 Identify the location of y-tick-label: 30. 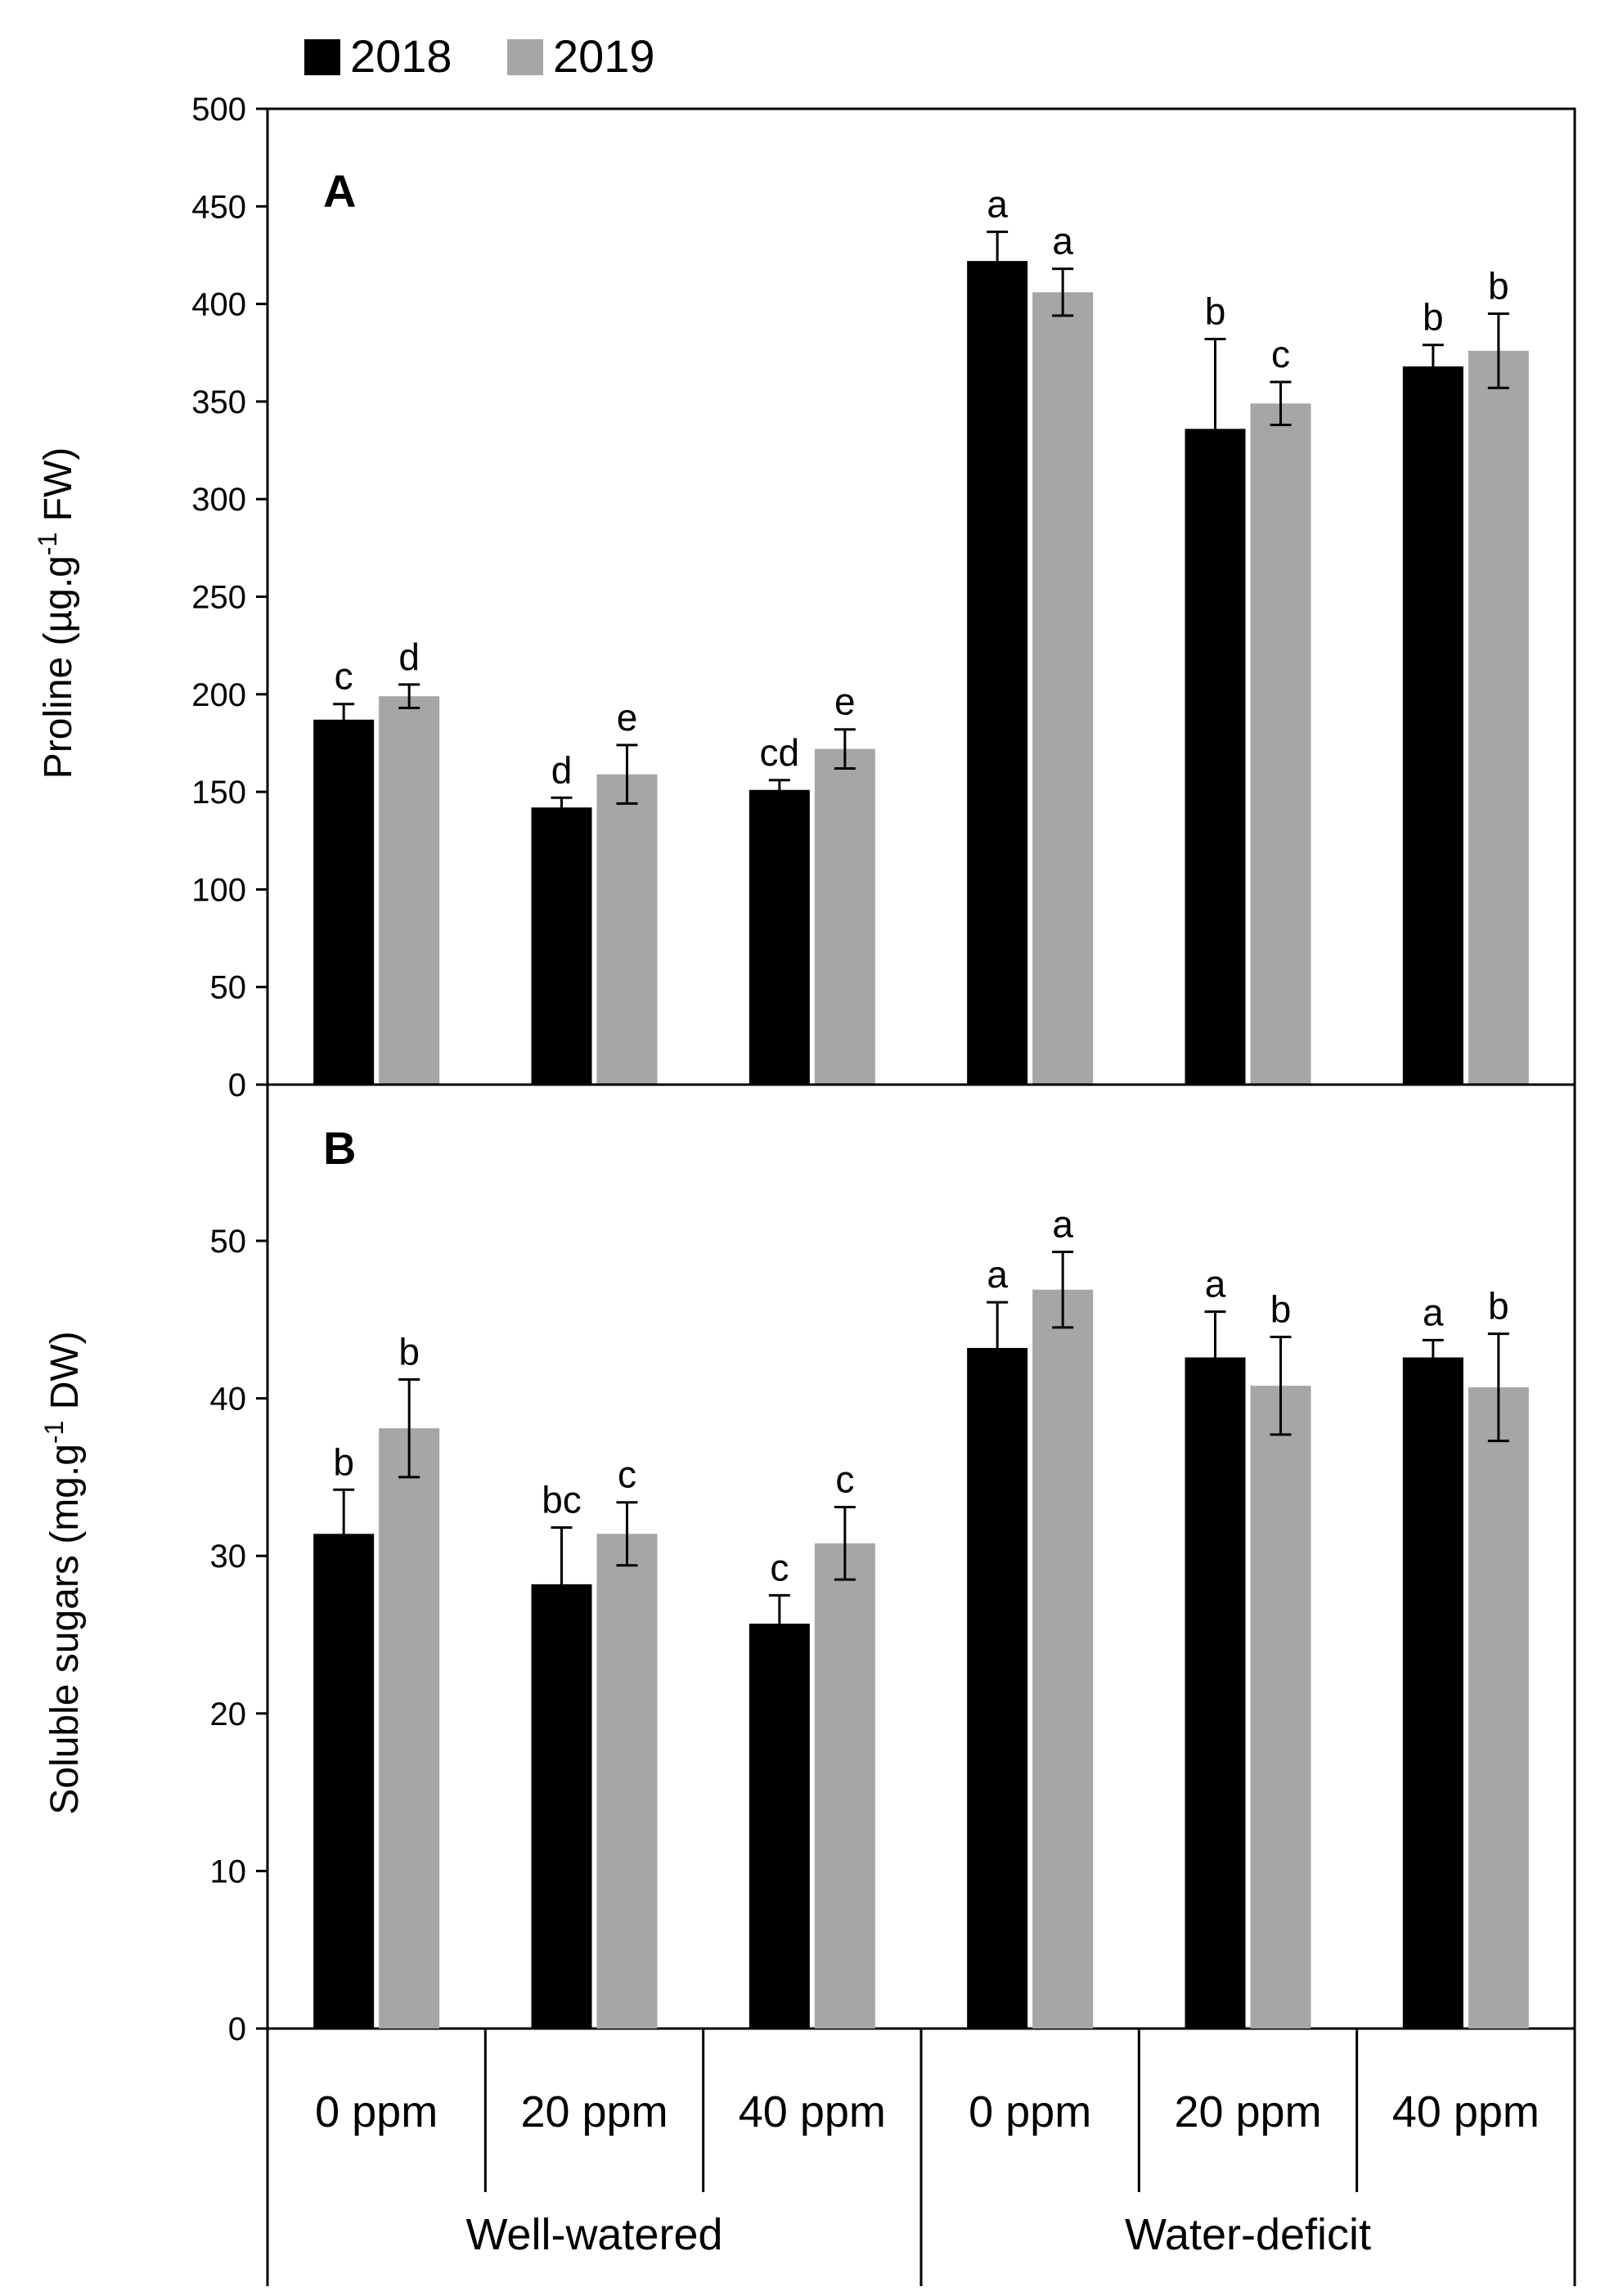
(228, 1557).